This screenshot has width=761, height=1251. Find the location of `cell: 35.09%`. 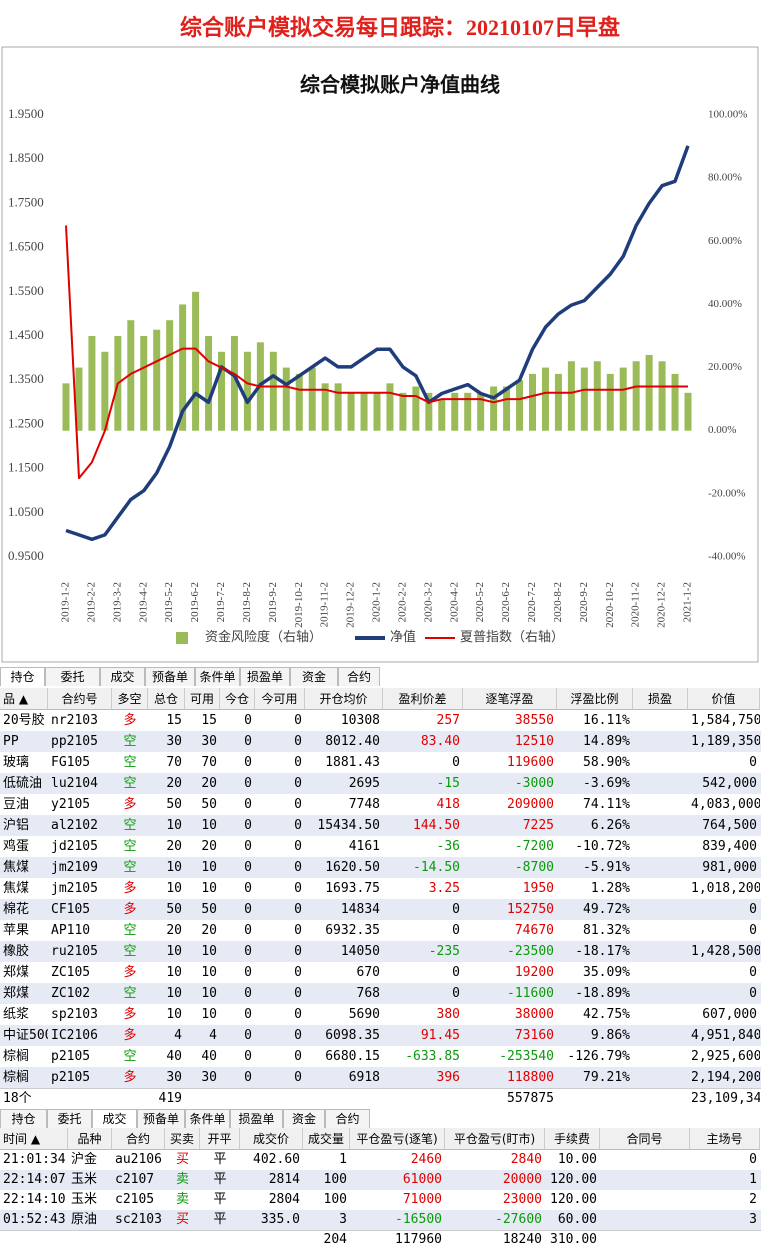

cell: 35.09% is located at coordinates (606, 972).